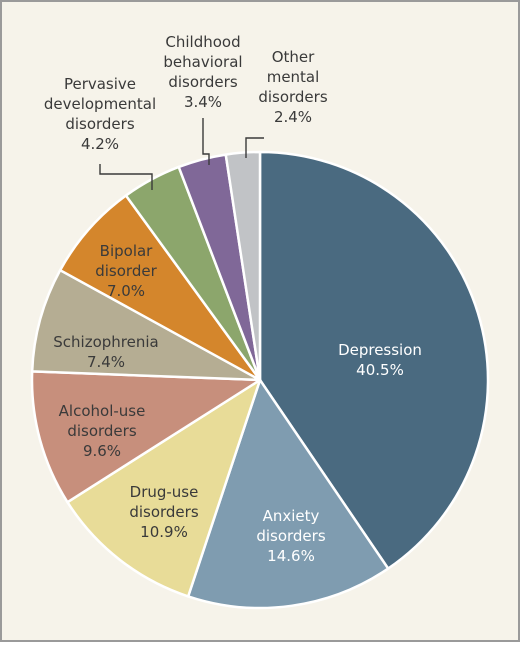 This screenshot has height=645, width=520. I want to click on slice-label: Depression 40.5%, so click(380, 360).